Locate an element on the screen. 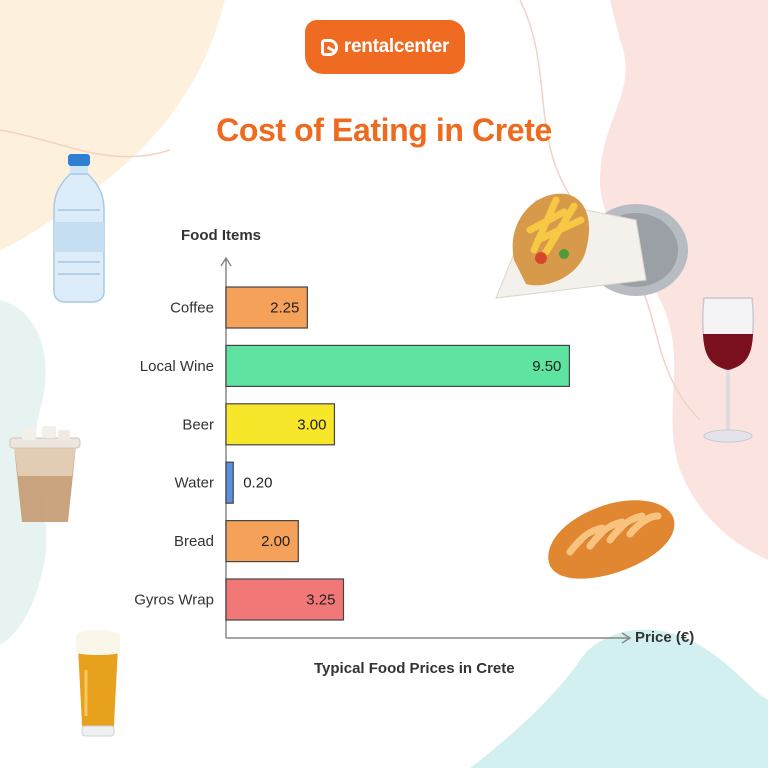  category-label: Beer is located at coordinates (198, 424).